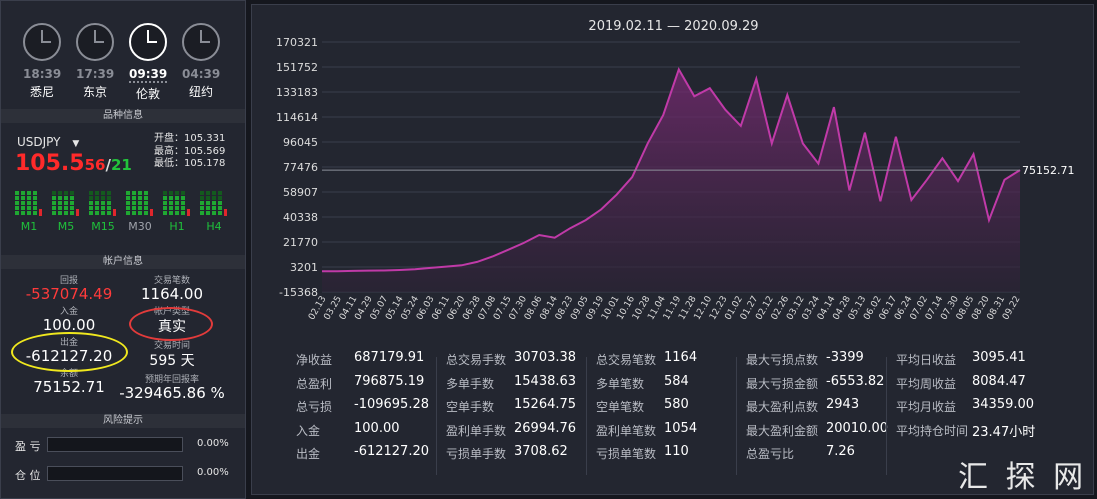 The height and width of the screenshot is (499, 1097). What do you see at coordinates (843, 404) in the screenshot?
I see `stat-value: 2943` at bounding box center [843, 404].